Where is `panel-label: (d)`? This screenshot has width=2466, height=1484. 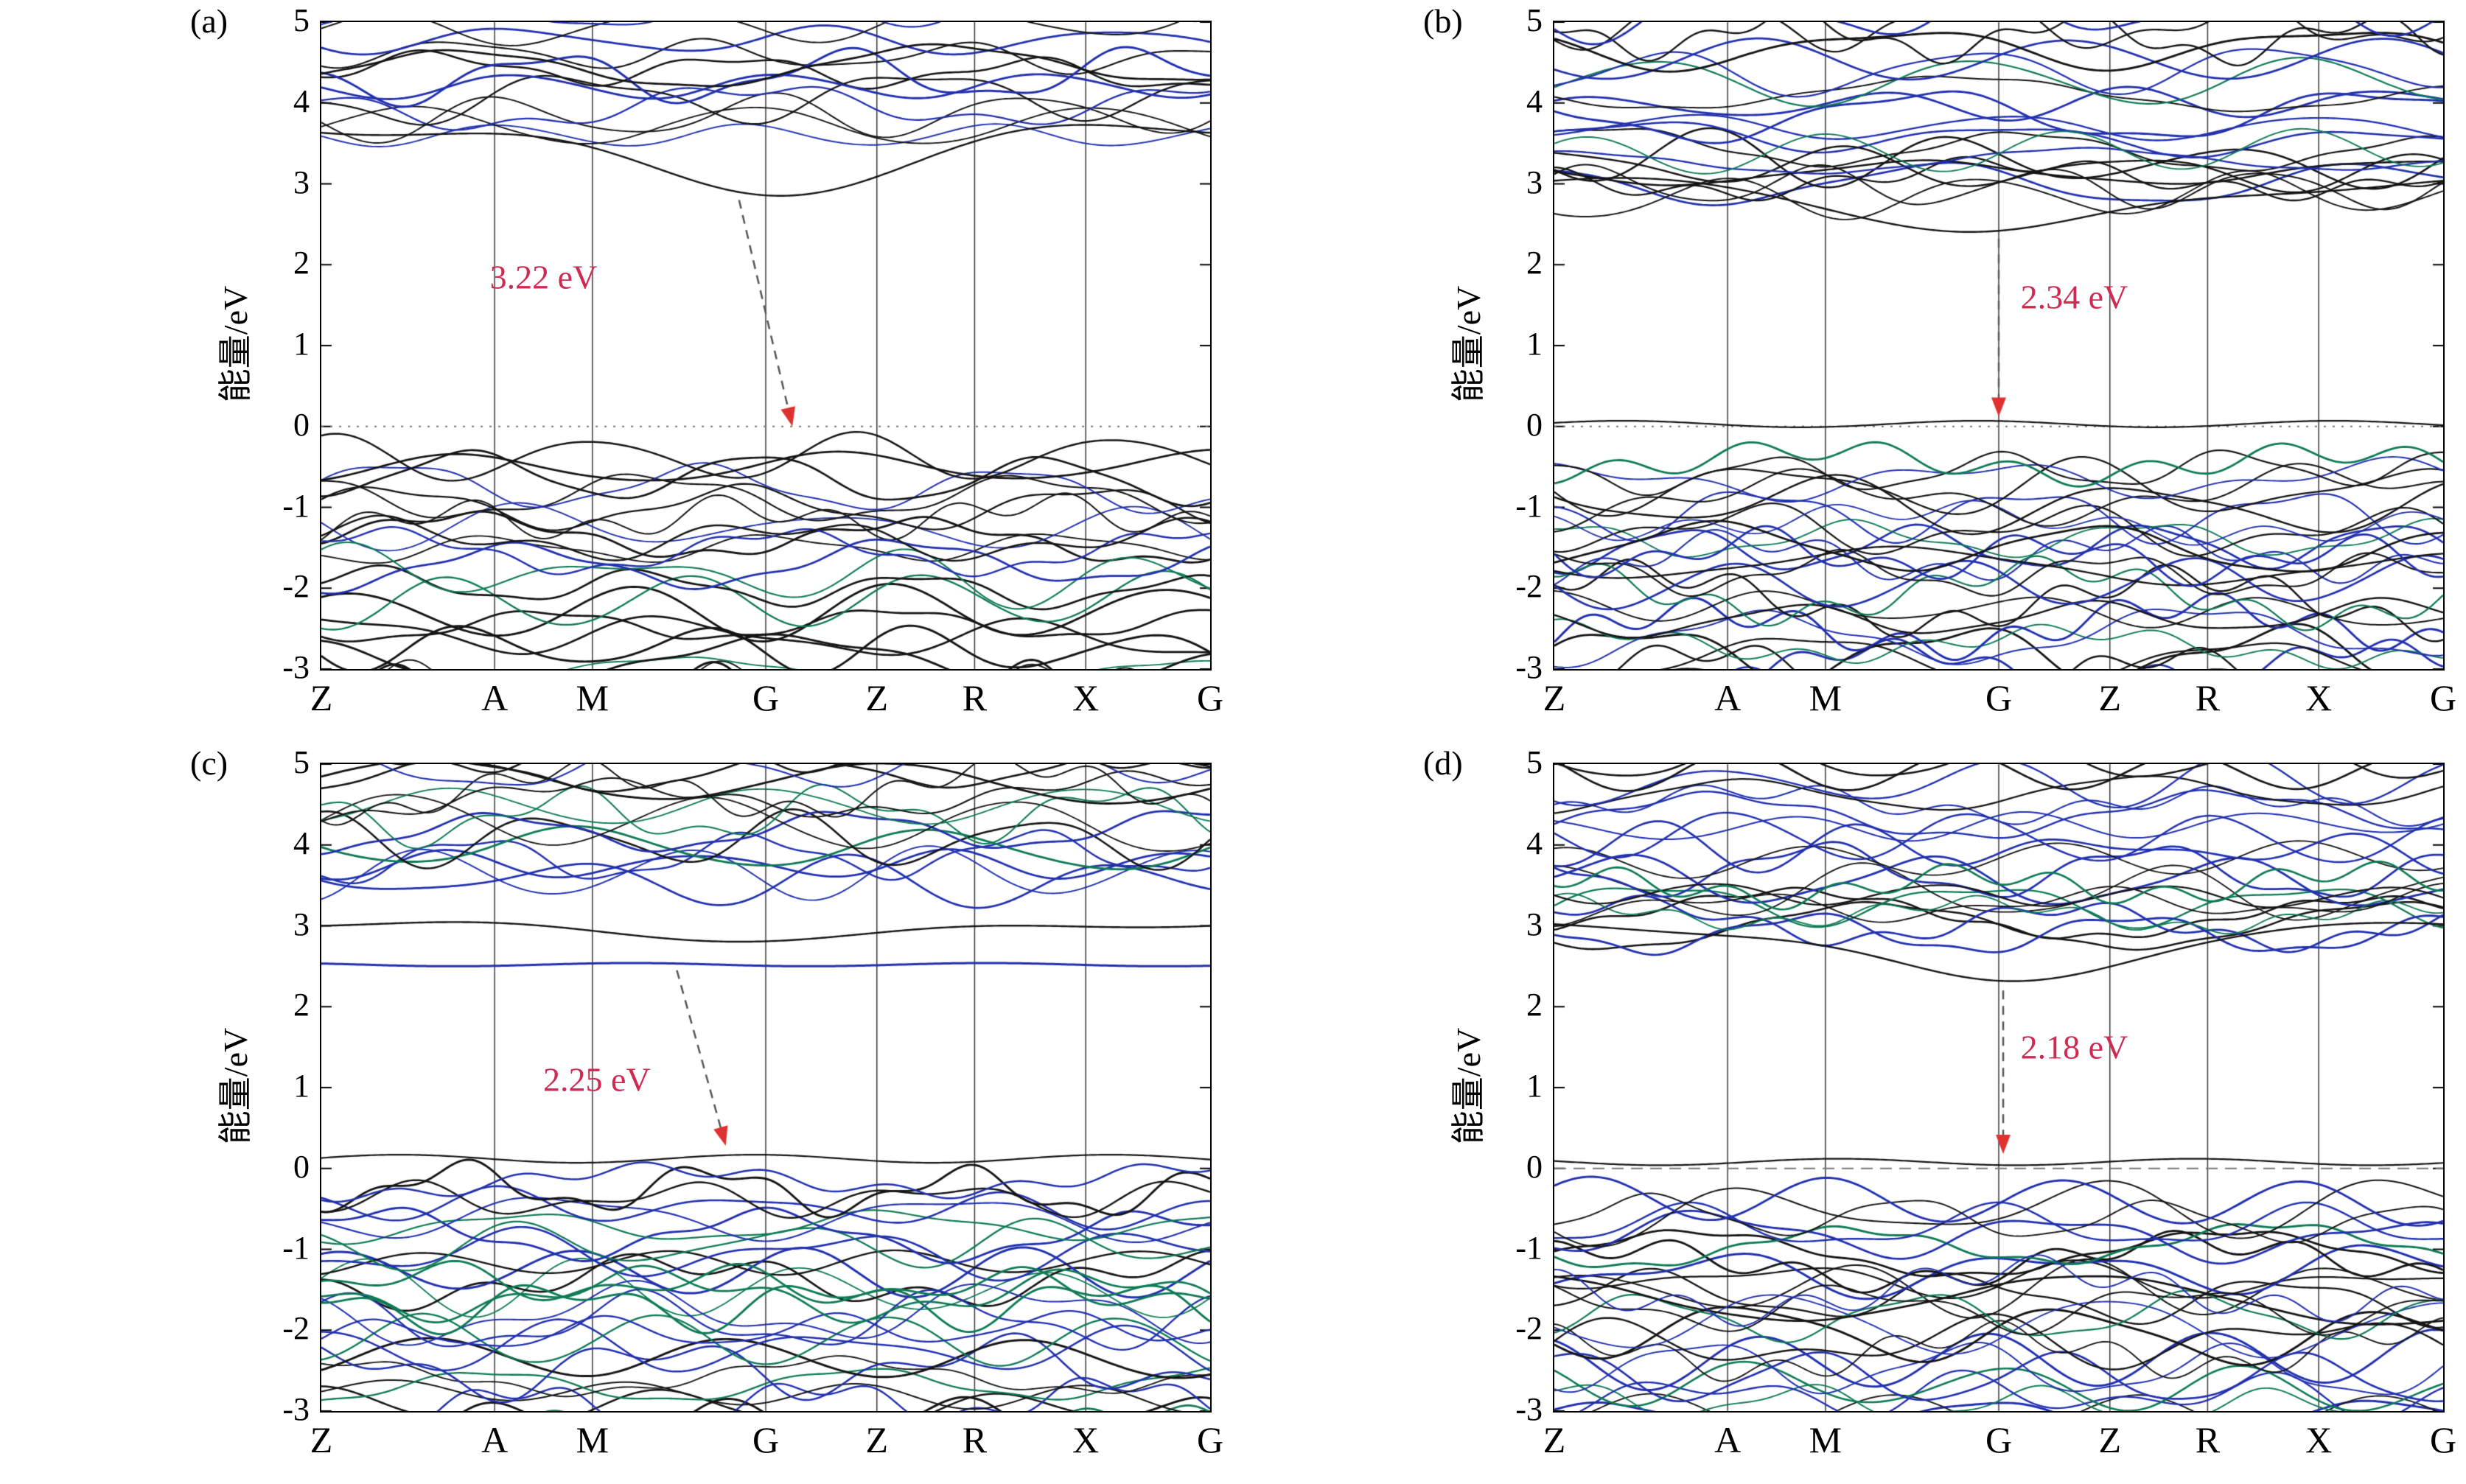
panel-label: (d) is located at coordinates (1443, 763).